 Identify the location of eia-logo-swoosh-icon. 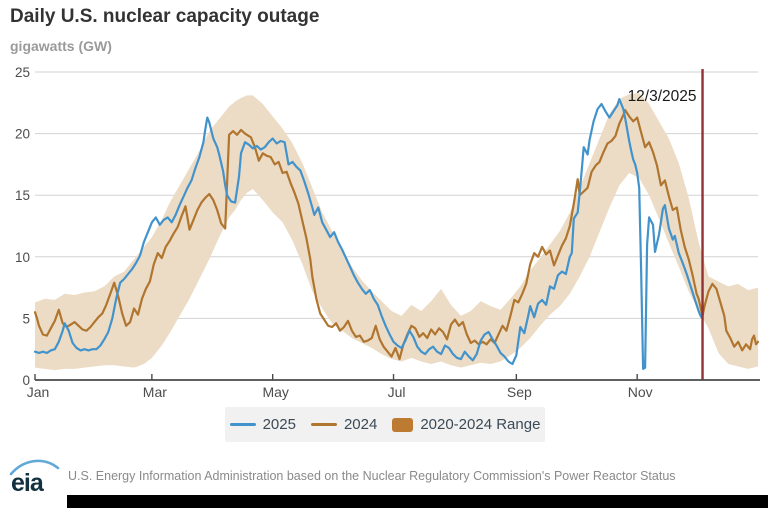
(34, 467).